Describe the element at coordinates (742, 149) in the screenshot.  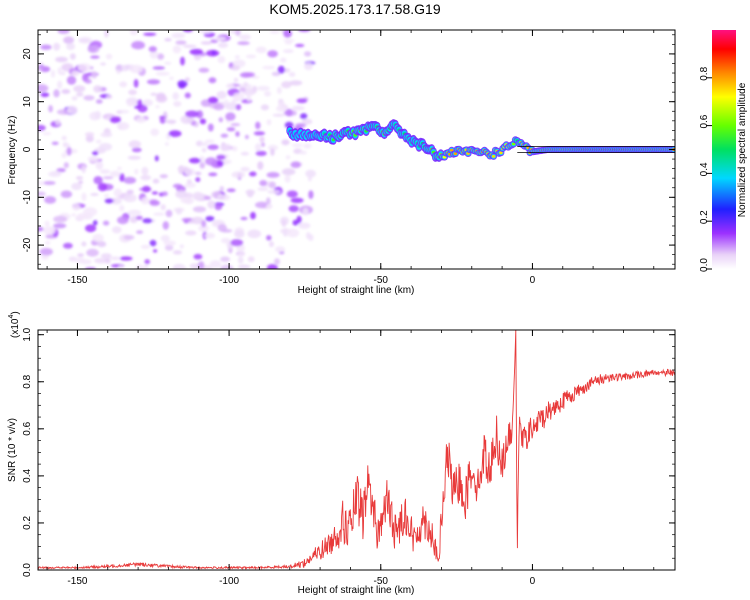
I see `colorbar-label: Normalized spectral amplitude` at that location.